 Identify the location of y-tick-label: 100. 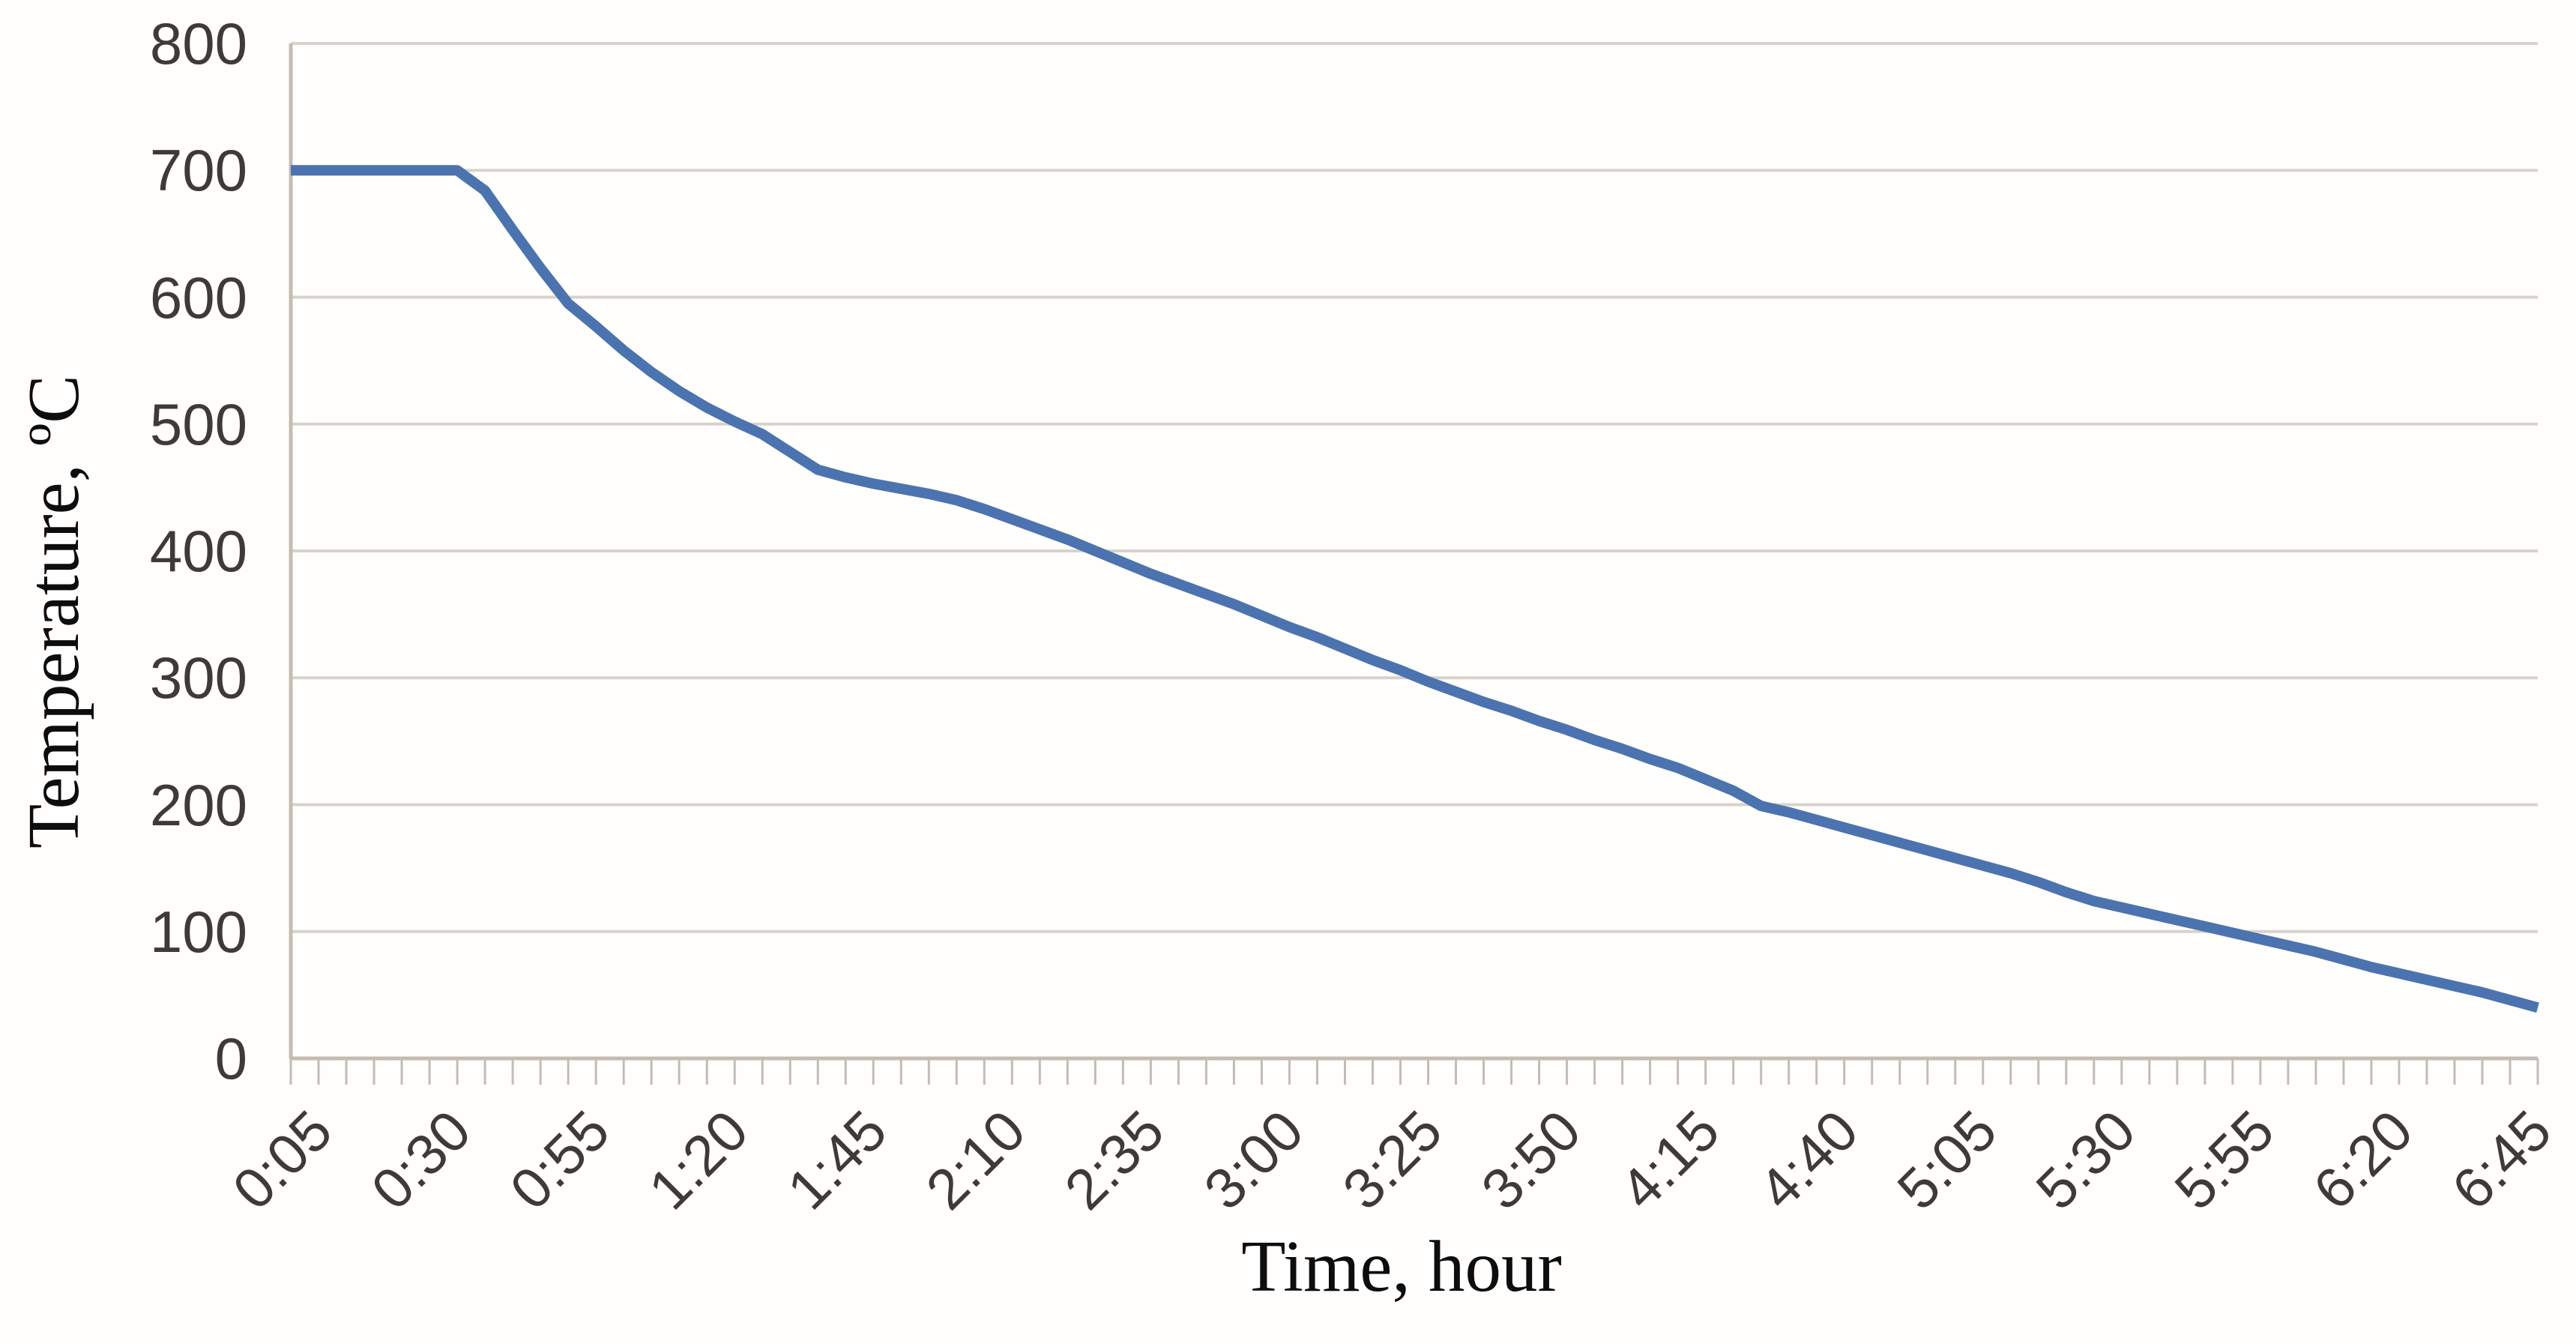
(198, 931).